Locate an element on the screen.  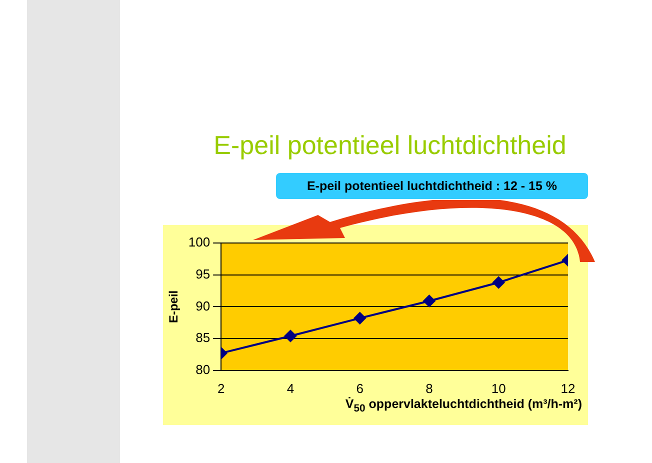
x-axis-title: V̇$_{50}$ oppervlakteluchtdichtheid (m³/h-m²) is located at coordinates (463, 405).